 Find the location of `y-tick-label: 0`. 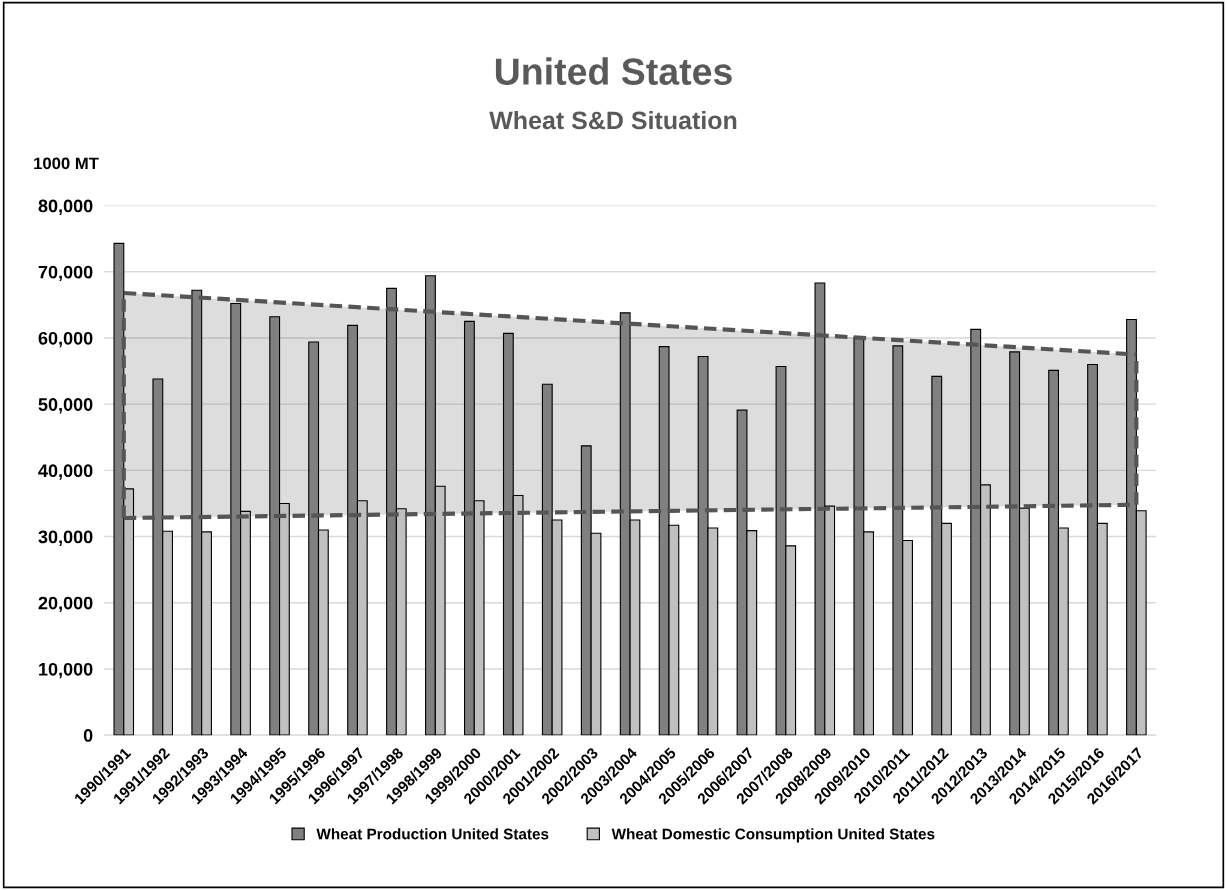

y-tick-label: 0 is located at coordinates (88, 735).